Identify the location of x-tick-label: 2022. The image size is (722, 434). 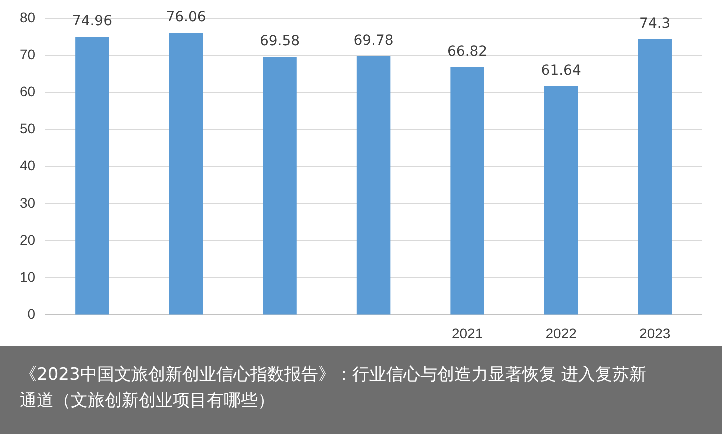
(562, 333).